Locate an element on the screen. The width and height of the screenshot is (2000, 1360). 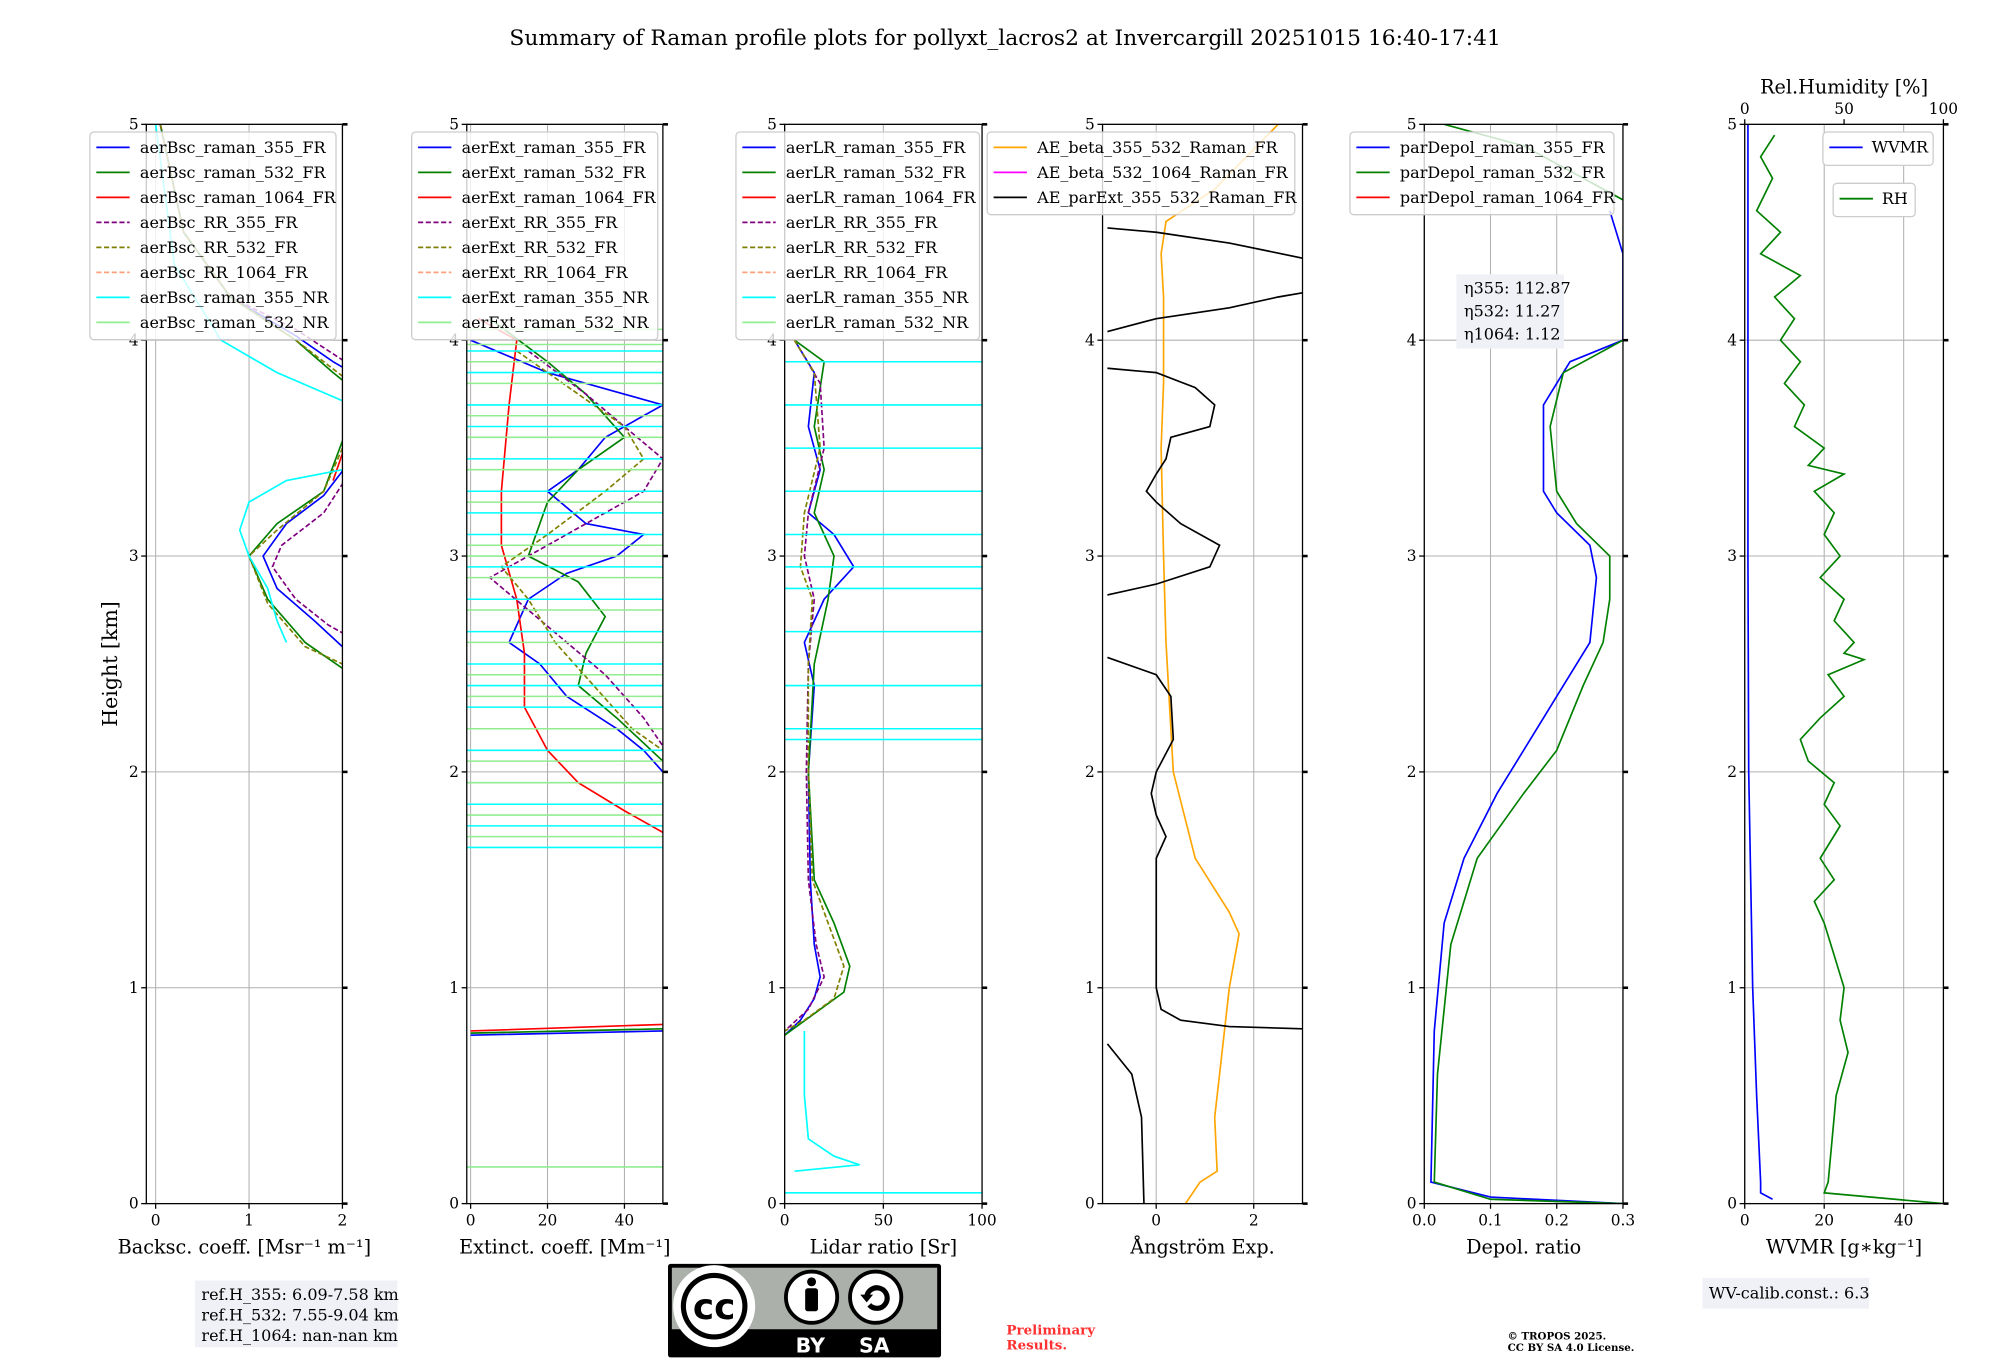
eta-1064: η1064: 1.12 is located at coordinates (1512, 334).